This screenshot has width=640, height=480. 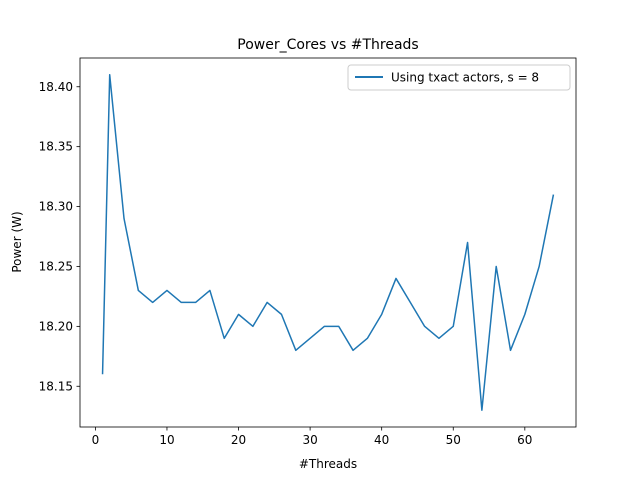 What do you see at coordinates (17, 241) in the screenshot?
I see `y-axis-label: Power (W)` at bounding box center [17, 241].